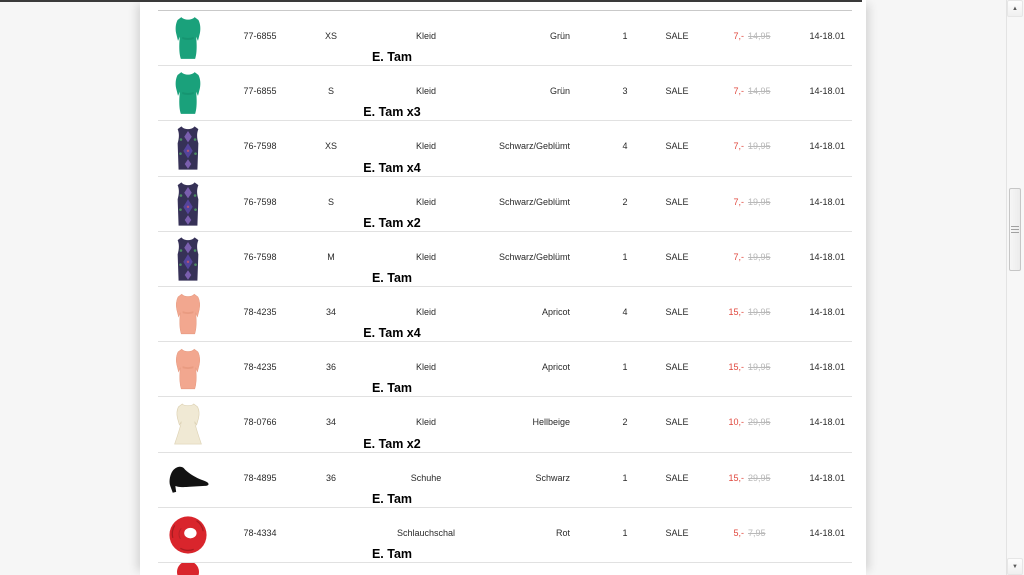  Describe the element at coordinates (260, 422) in the screenshot. I see `article-number-cell: 78-0766` at that location.